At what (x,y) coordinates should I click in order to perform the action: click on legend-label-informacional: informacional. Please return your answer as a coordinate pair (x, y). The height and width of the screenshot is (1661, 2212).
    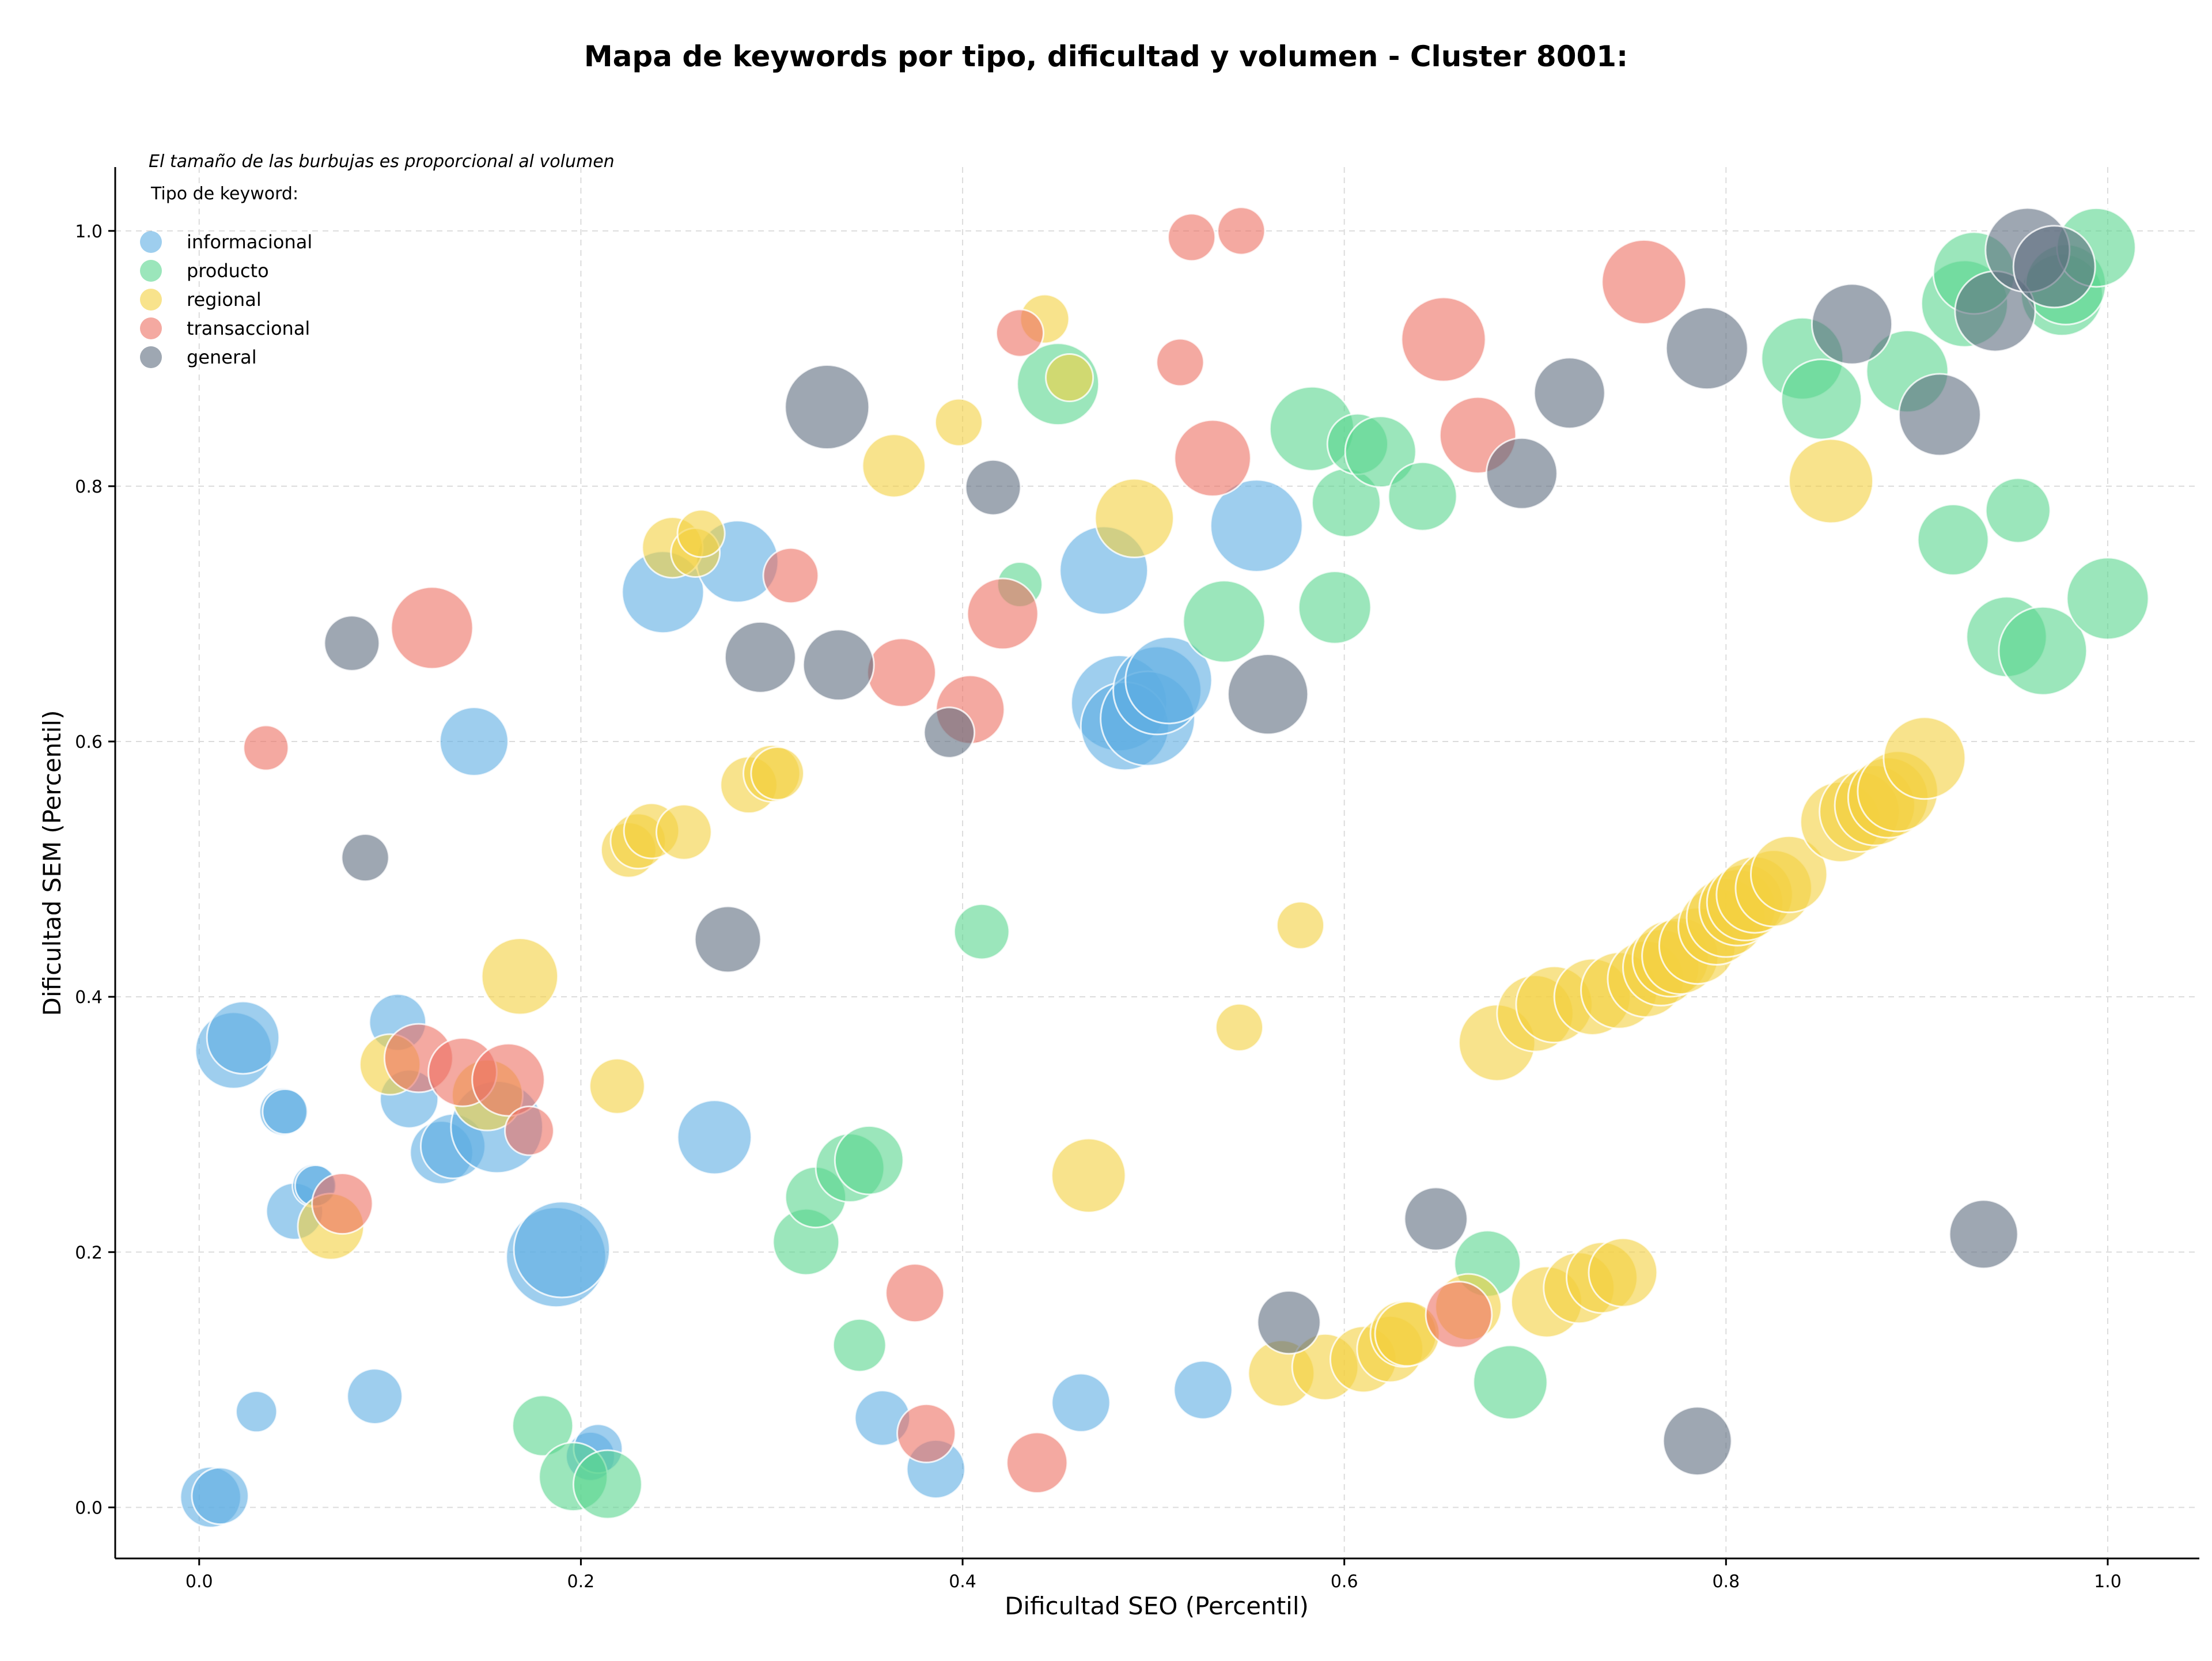
    Looking at the image, I should click on (249, 242).